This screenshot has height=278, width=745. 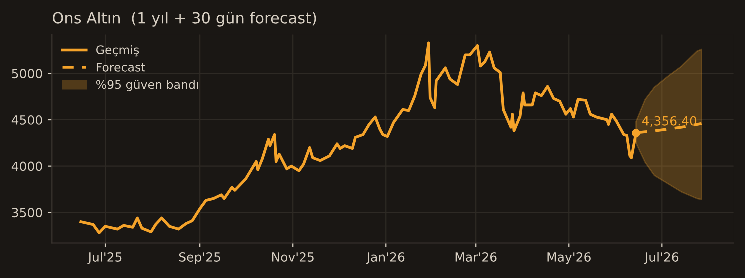 What do you see at coordinates (199, 258) in the screenshot?
I see `x-tick-label: Sep'25` at bounding box center [199, 258].